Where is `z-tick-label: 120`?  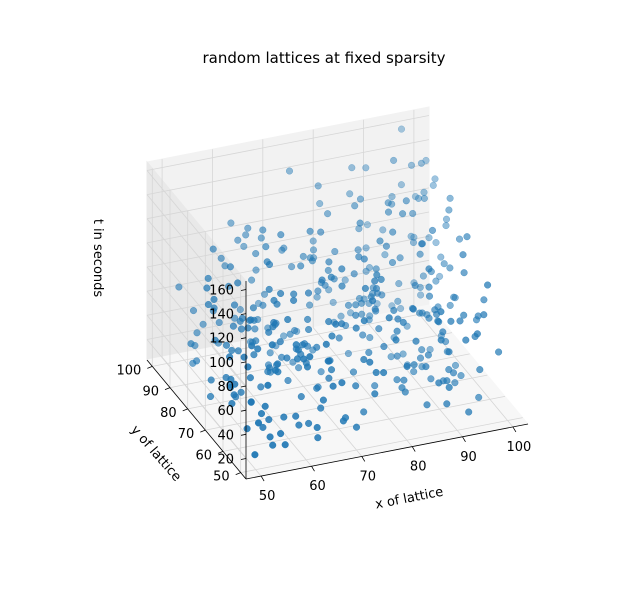
z-tick-label: 120 is located at coordinates (221, 339).